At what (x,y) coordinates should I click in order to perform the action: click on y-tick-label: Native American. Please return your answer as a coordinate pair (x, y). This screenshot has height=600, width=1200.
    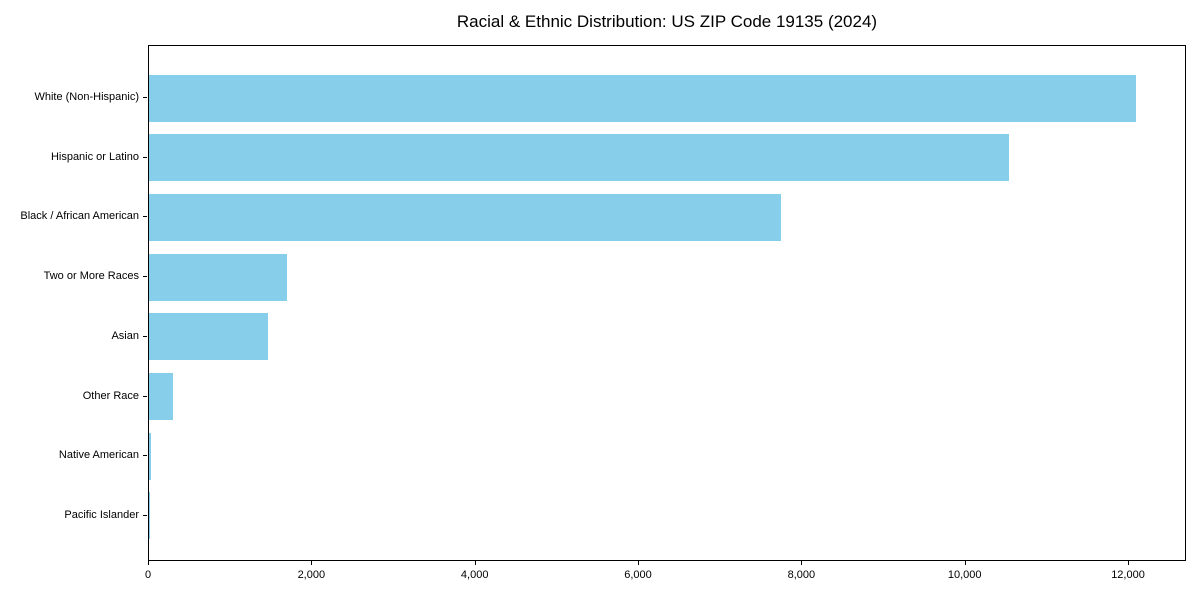
    Looking at the image, I should click on (98, 455).